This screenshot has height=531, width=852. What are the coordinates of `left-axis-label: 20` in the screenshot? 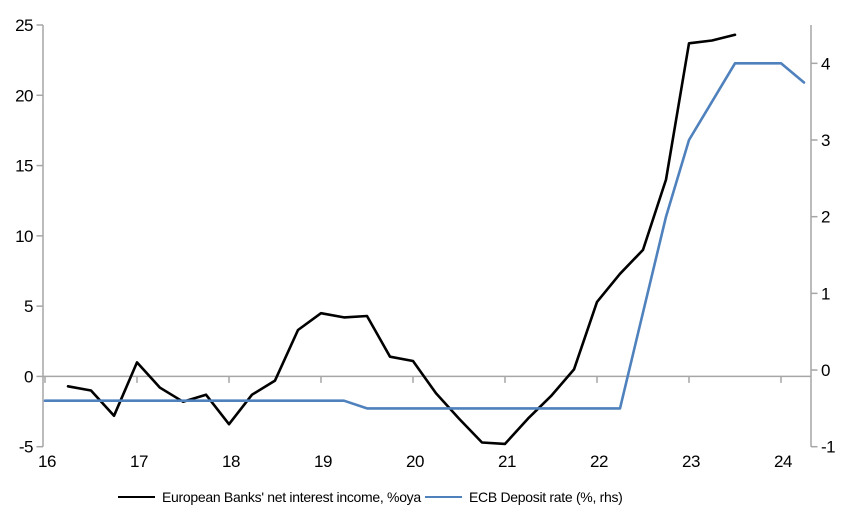 It's located at (24, 95).